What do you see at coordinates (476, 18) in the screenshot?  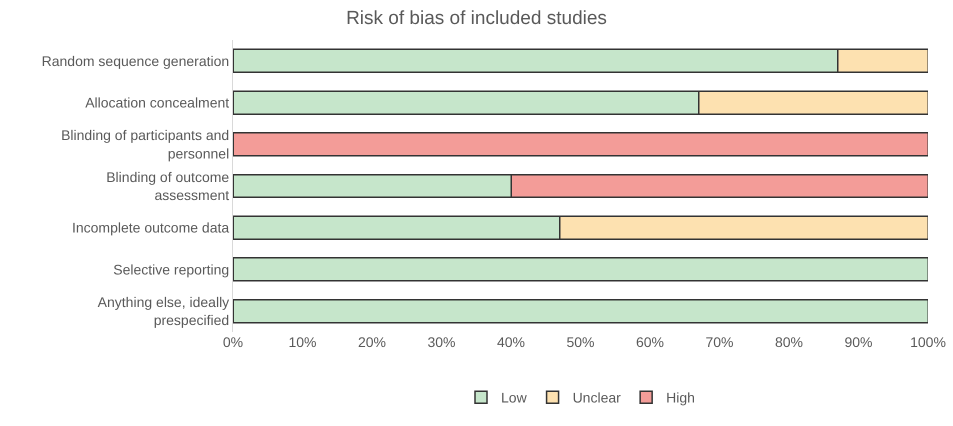 I see `chart-title: Risk of bias of included studies` at bounding box center [476, 18].